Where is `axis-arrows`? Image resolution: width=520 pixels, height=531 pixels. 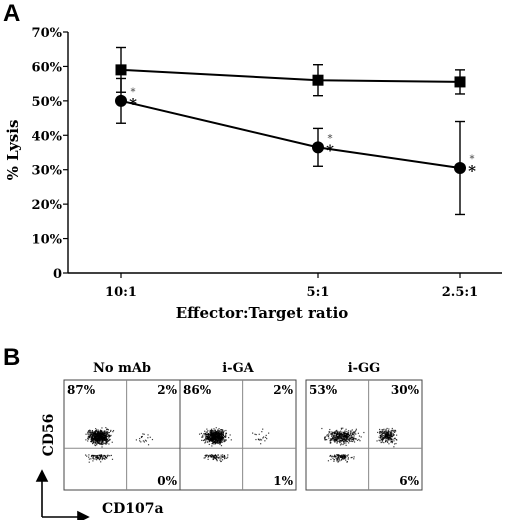 axis-arrows is located at coordinates (62, 494).